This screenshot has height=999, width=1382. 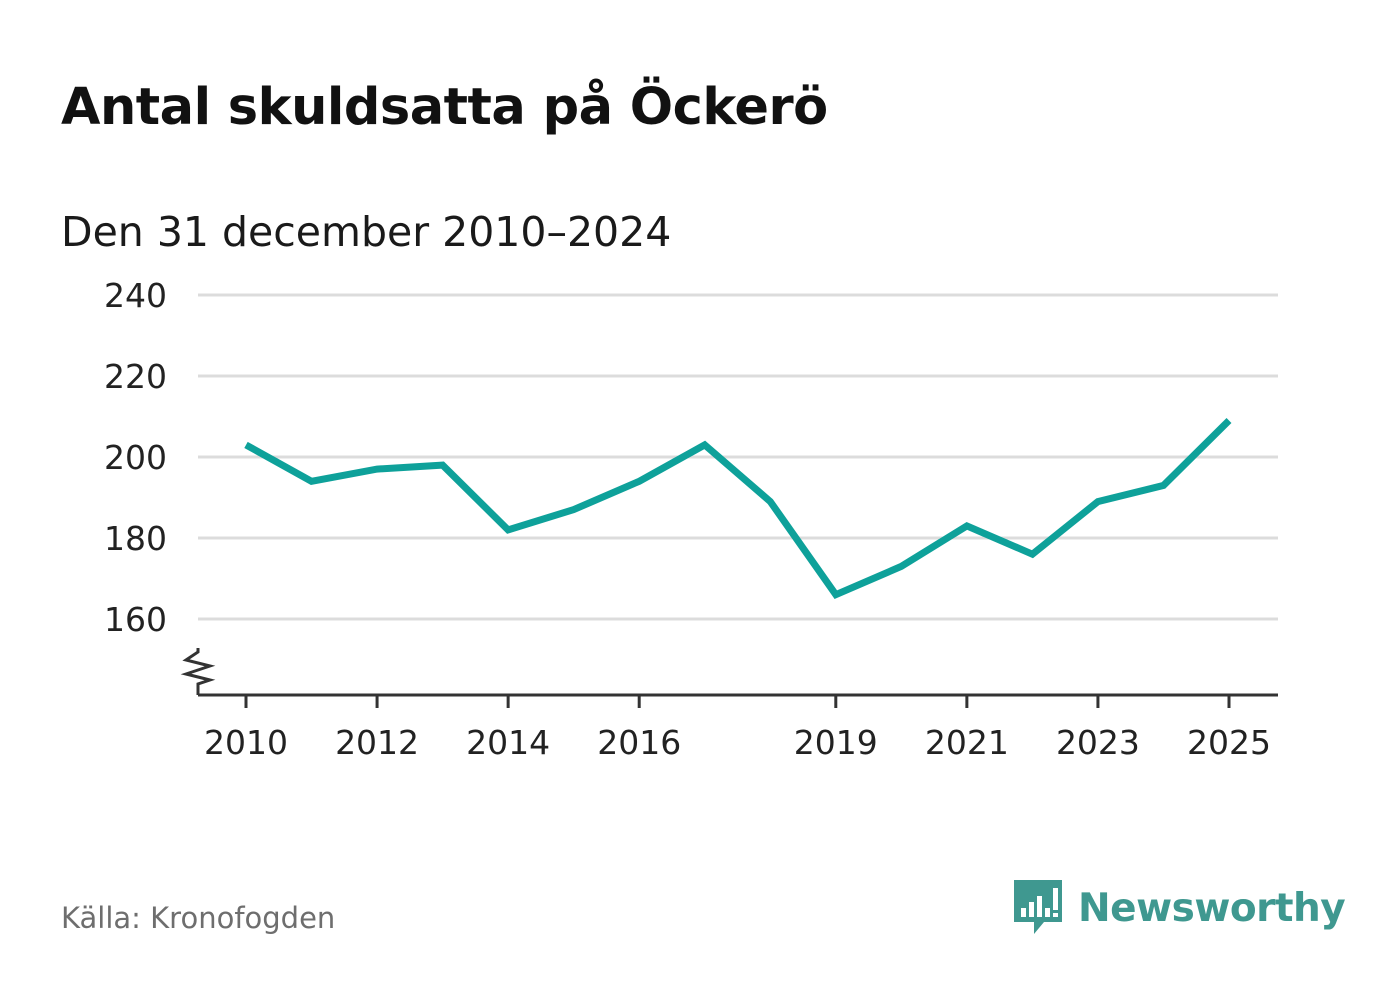 What do you see at coordinates (967, 742) in the screenshot?
I see `x-tick-label-2021: 2021` at bounding box center [967, 742].